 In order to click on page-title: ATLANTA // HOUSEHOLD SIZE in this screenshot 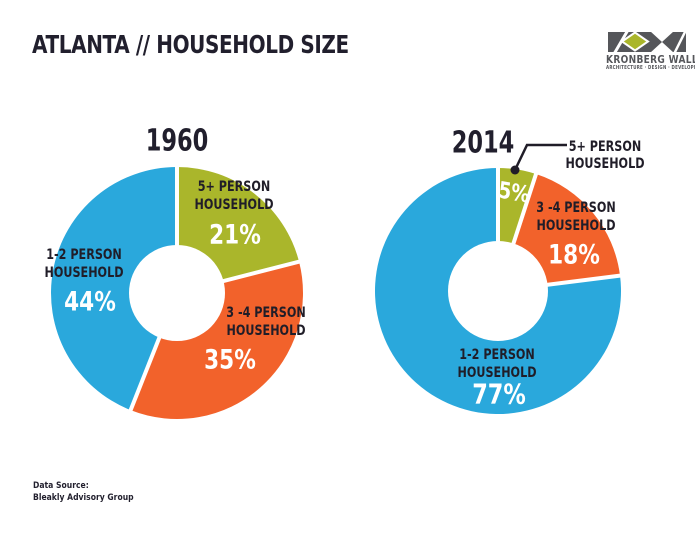, I will do `click(190, 44)`.